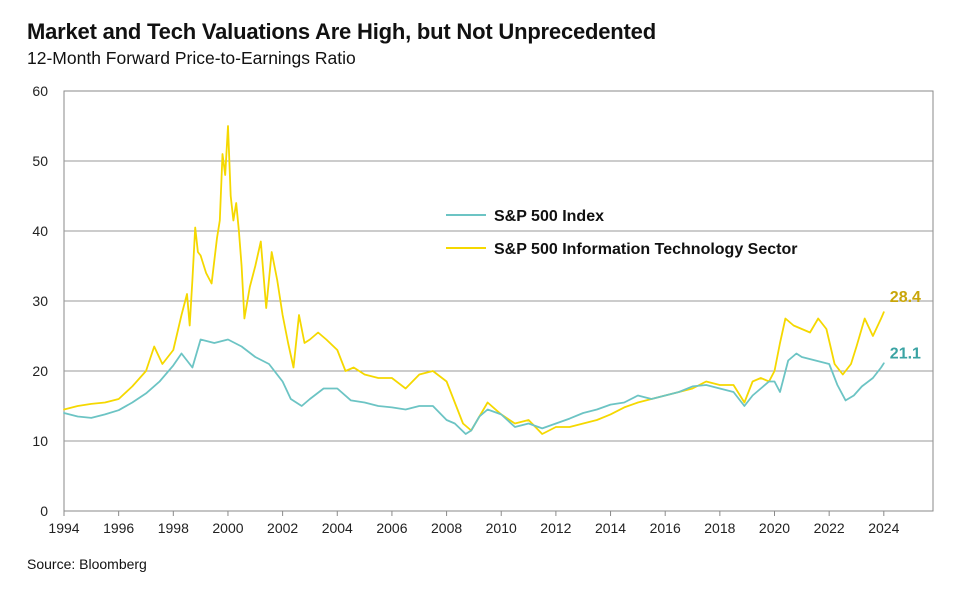 Image resolution: width=960 pixels, height=595 pixels. What do you see at coordinates (40, 301) in the screenshot?
I see `y-tick-label: 30` at bounding box center [40, 301].